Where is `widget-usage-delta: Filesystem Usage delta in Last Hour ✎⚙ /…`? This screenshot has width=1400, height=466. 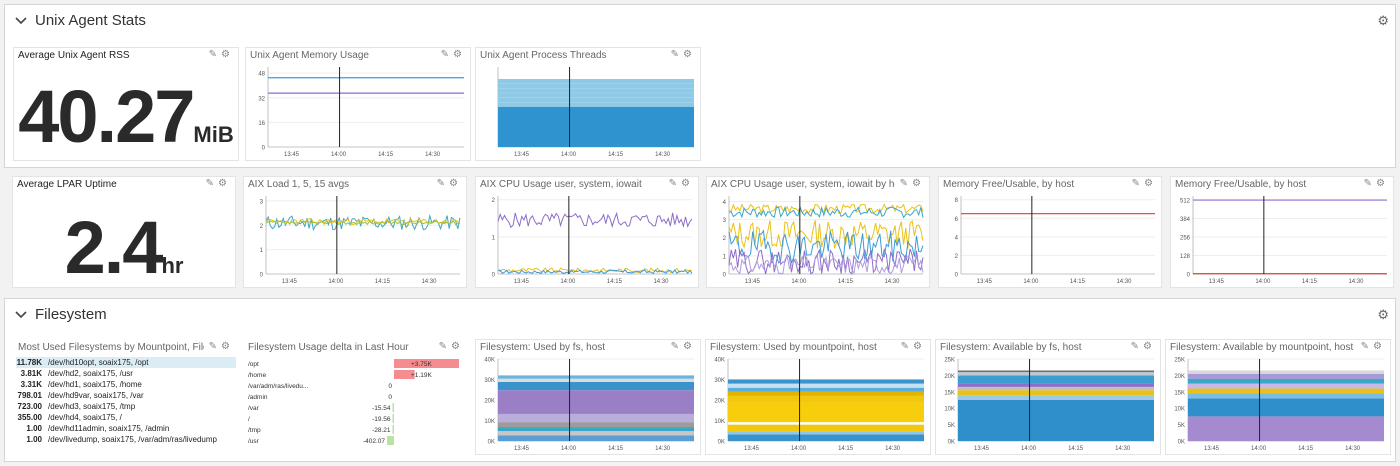
widget-usage-delta: Filesystem Usage delta in Last Hour ✎⚙ /… is located at coordinates (356, 397).